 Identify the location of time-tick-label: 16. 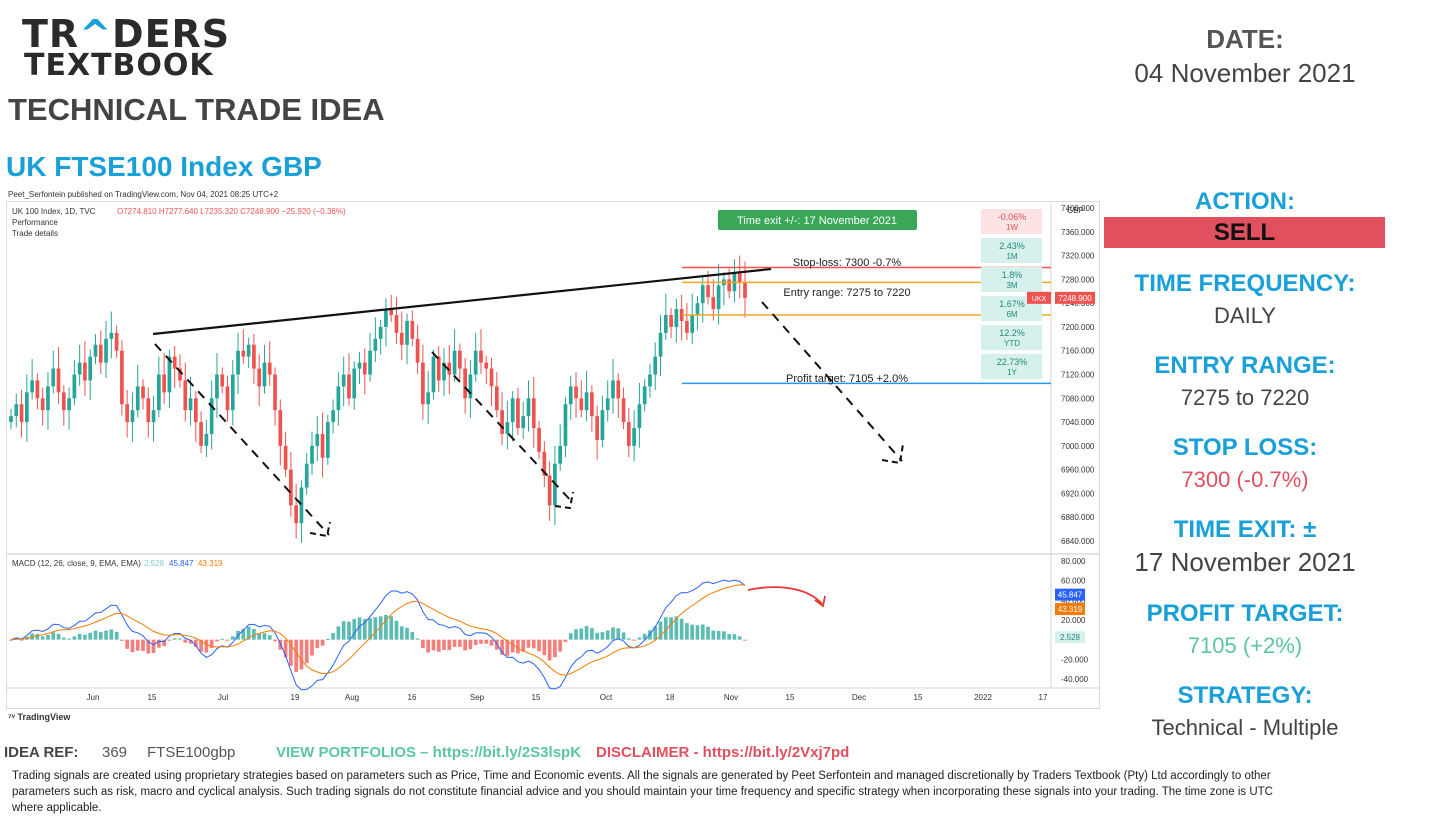
(412, 697).